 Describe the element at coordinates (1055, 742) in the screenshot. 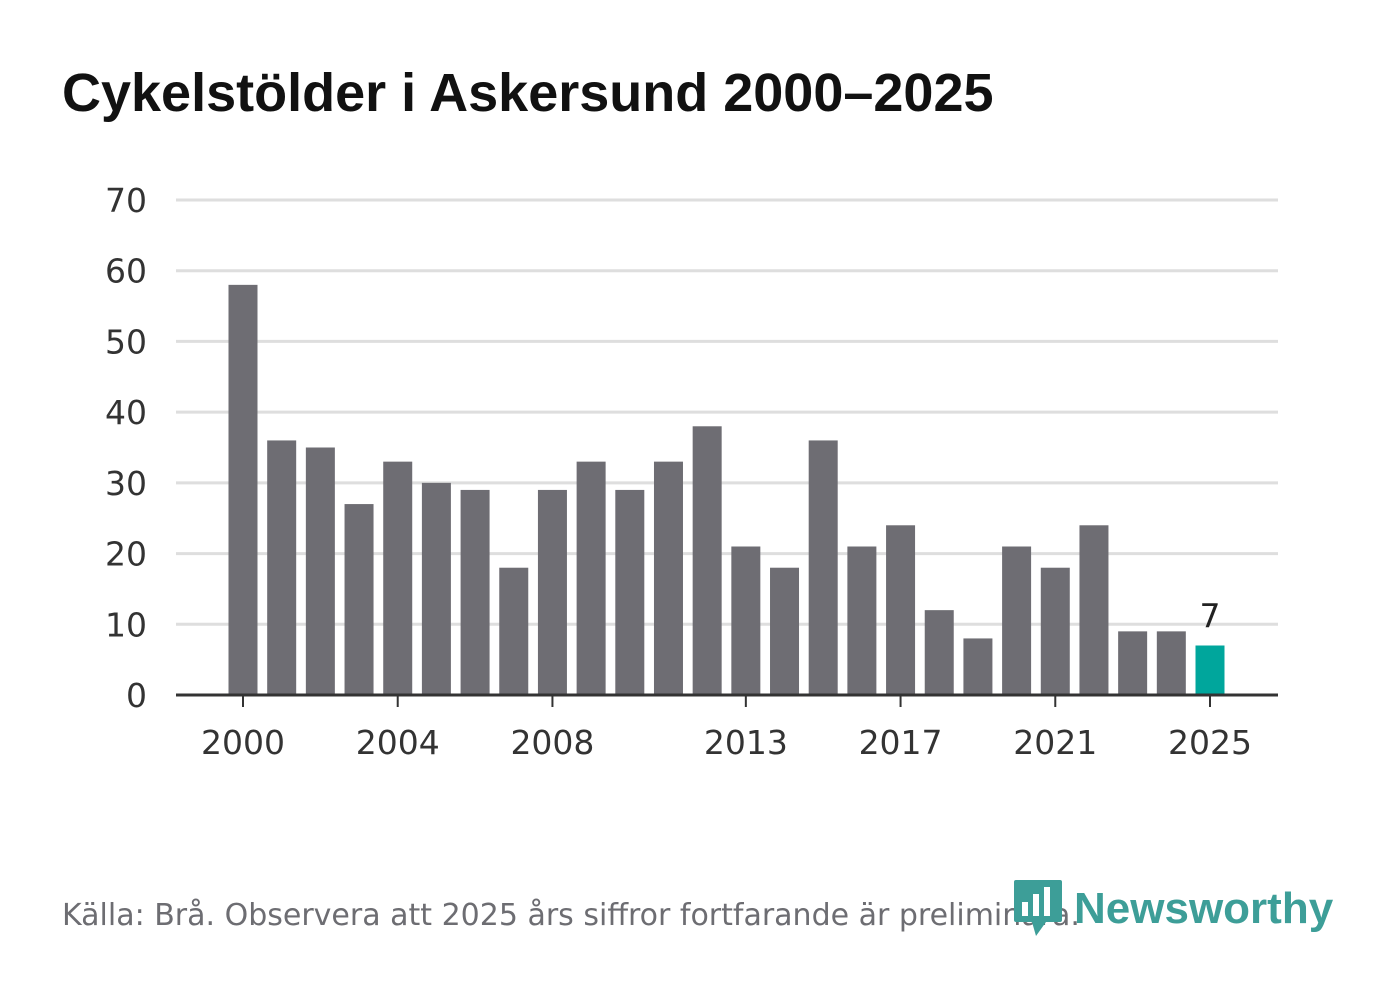

I see `x-tick-label-2021: 2021` at that location.